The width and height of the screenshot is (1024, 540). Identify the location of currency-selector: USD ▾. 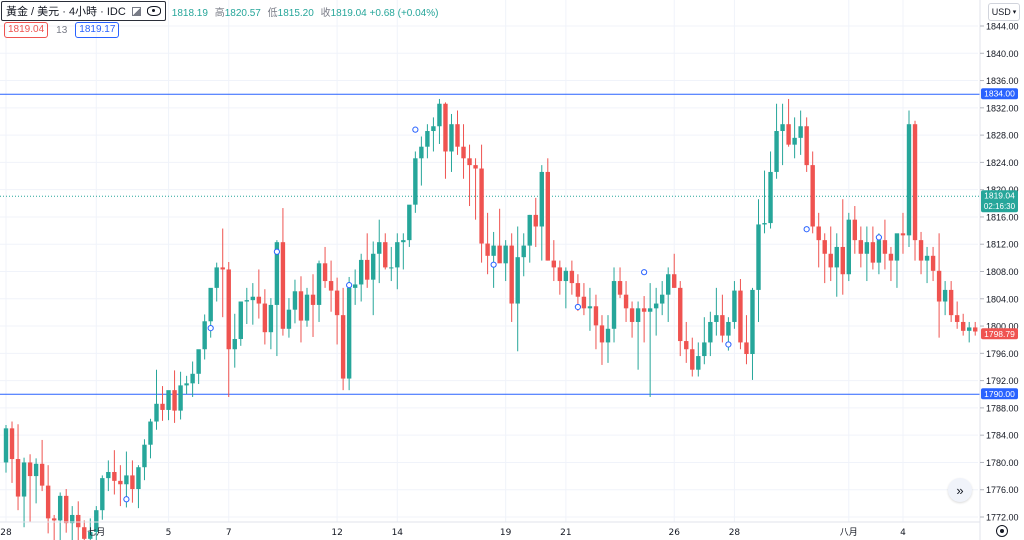
(1004, 12).